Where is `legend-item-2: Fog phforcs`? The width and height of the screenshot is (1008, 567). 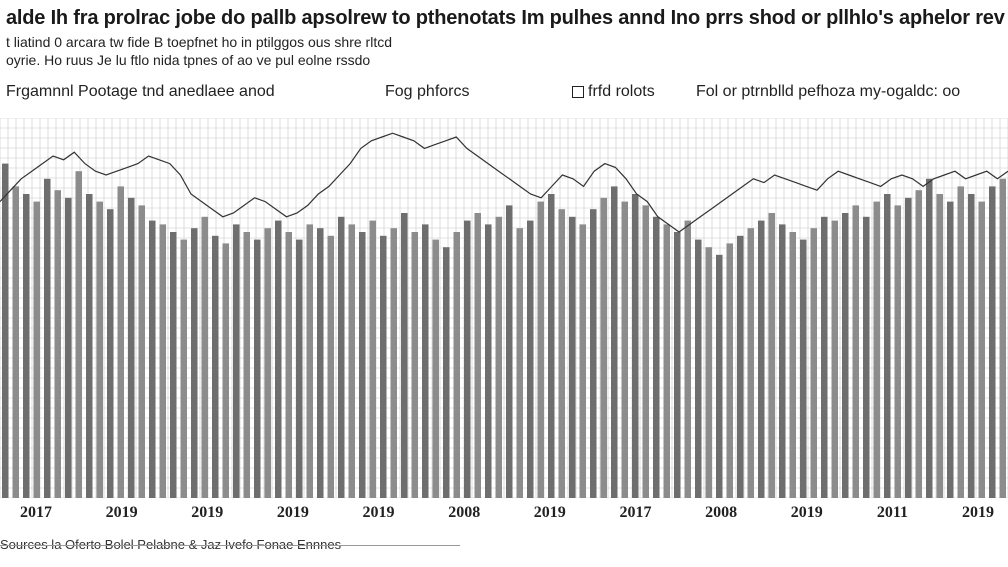
legend-item-2: Fog phforcs is located at coordinates (427, 91).